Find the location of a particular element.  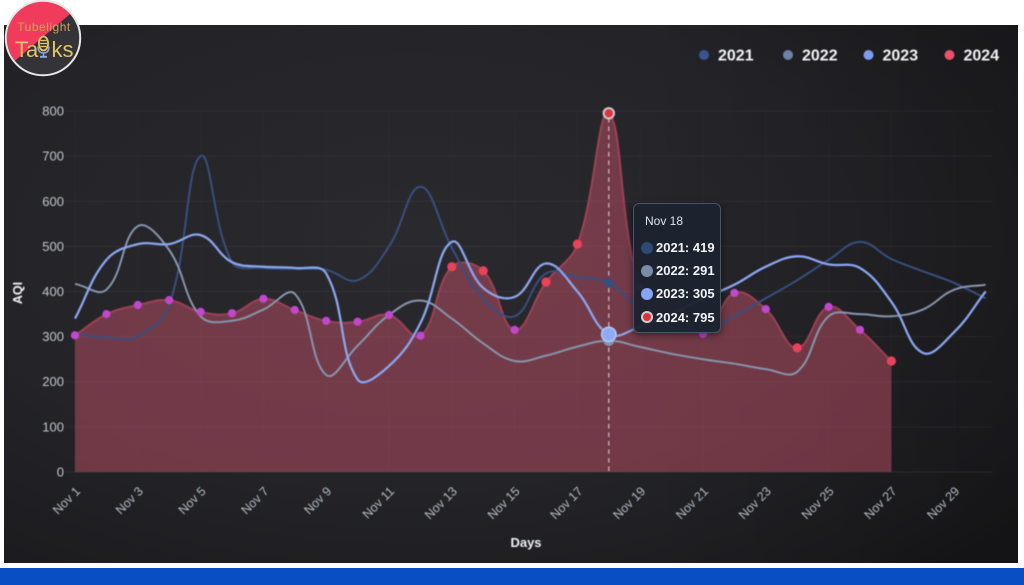

svg-text: Nov 29 is located at coordinates (943, 503).